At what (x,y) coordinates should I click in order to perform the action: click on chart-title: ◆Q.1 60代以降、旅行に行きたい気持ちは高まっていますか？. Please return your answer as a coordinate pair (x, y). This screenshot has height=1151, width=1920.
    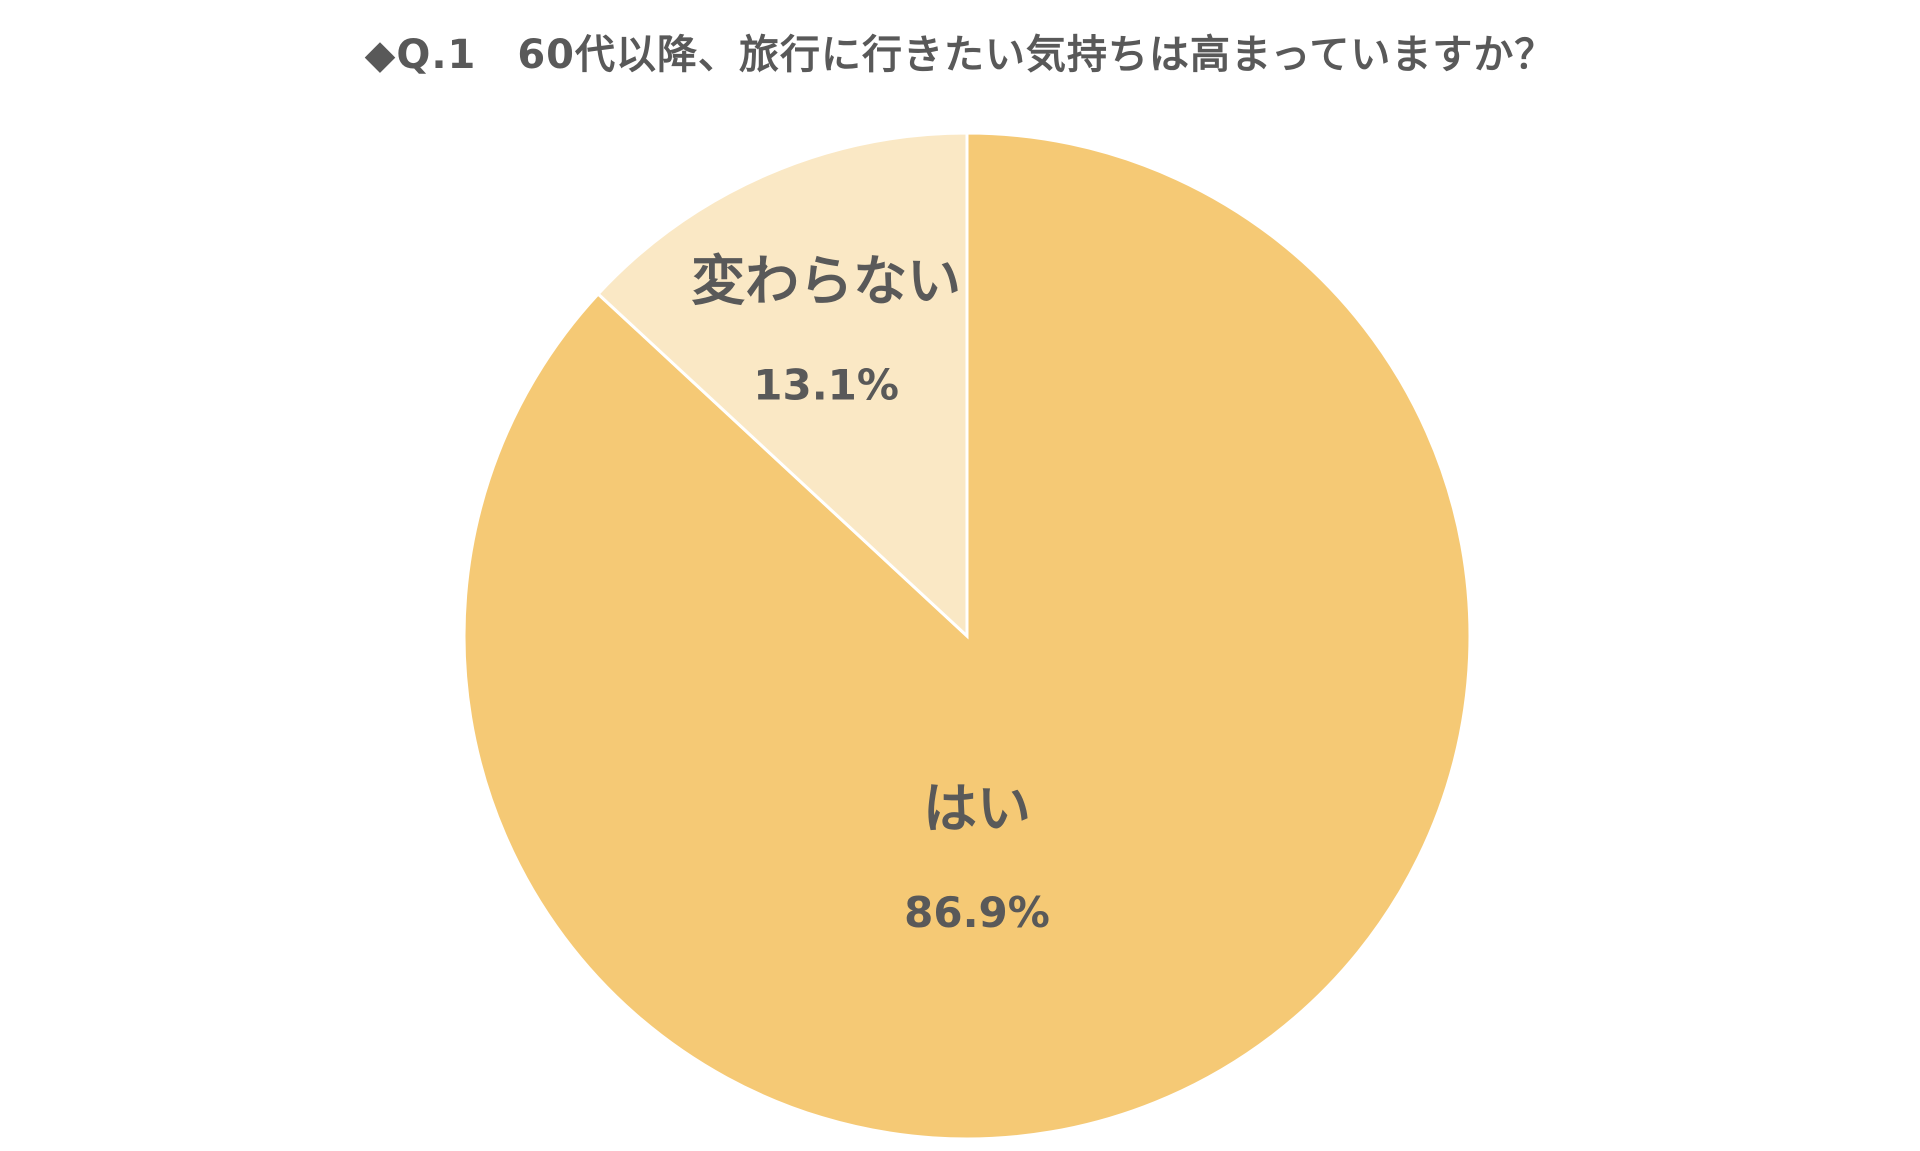
    Looking at the image, I should click on (960, 55).